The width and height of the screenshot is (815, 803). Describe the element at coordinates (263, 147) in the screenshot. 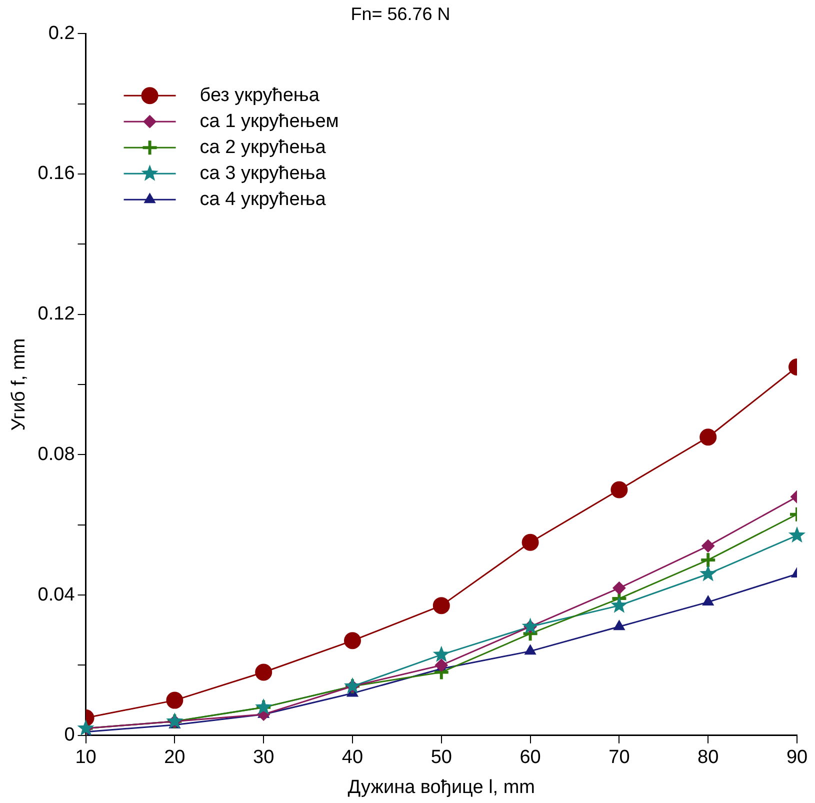

I see `legend-label: са 2 укрућења` at that location.